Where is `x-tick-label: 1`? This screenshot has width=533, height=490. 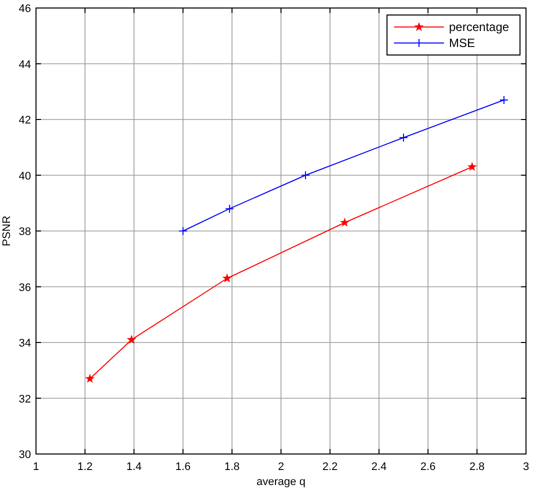 x-tick-label: 1 is located at coordinates (36, 467).